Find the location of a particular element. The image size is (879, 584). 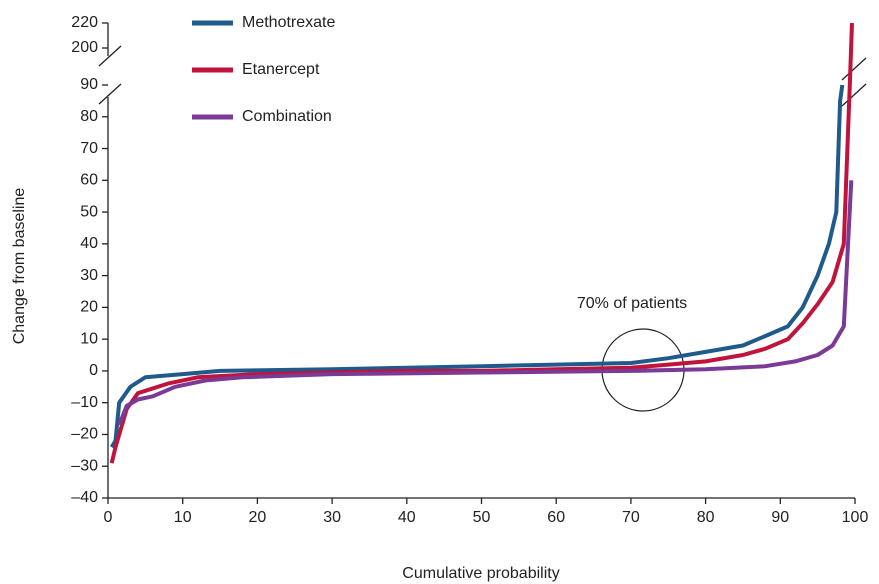

x-tick-label: 0 is located at coordinates (108, 517).